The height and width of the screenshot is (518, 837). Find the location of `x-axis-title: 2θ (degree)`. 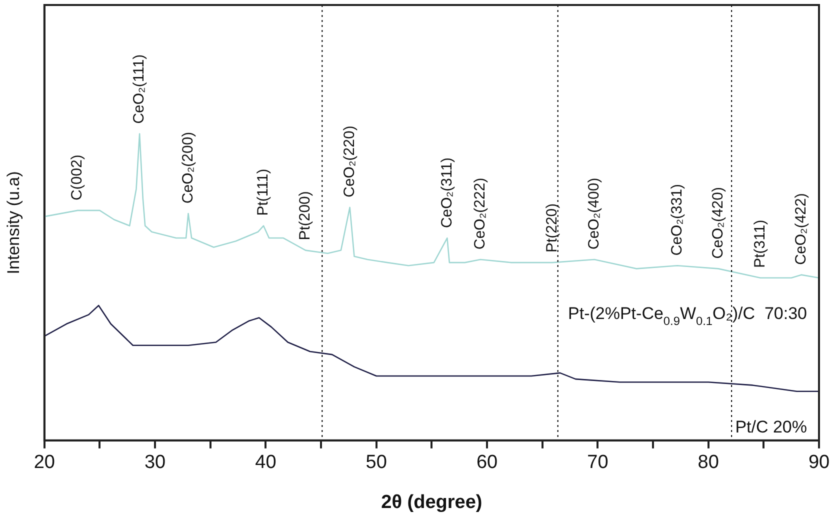

x-axis-title: 2θ (degree) is located at coordinates (431, 502).